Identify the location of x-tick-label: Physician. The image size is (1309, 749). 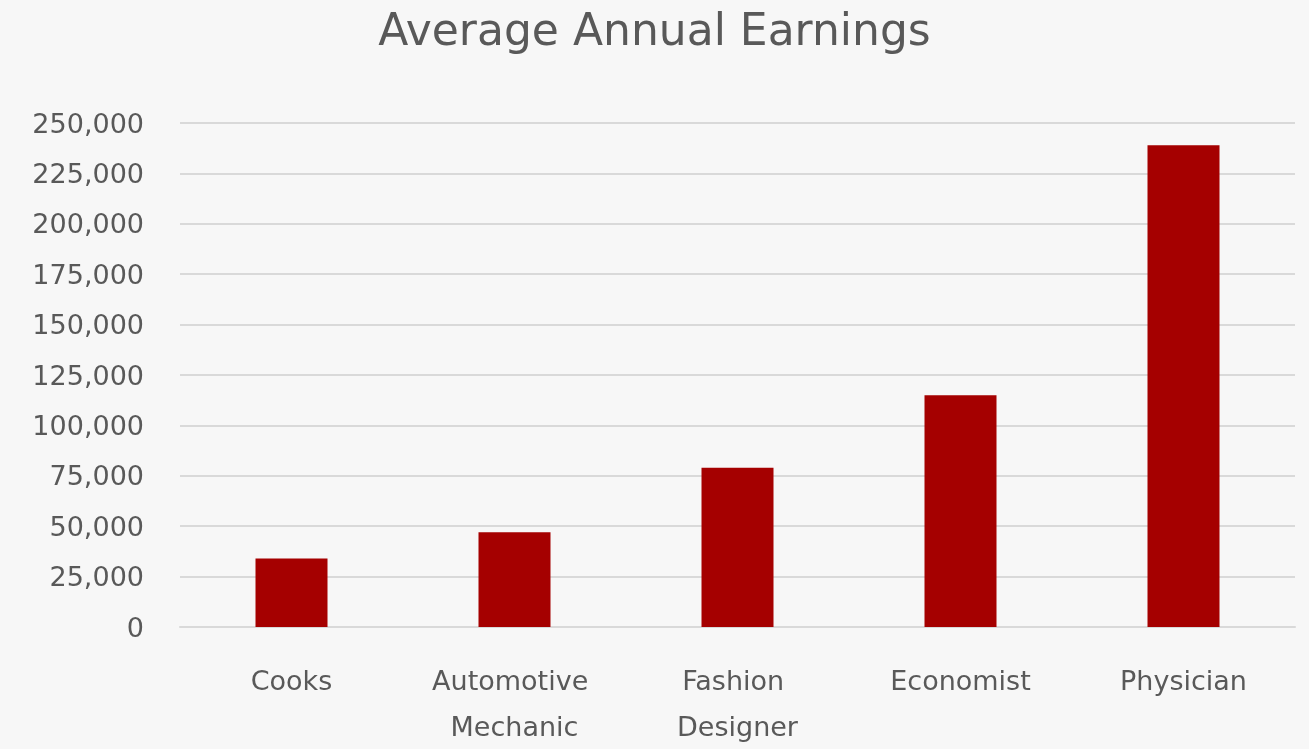
(1183, 680).